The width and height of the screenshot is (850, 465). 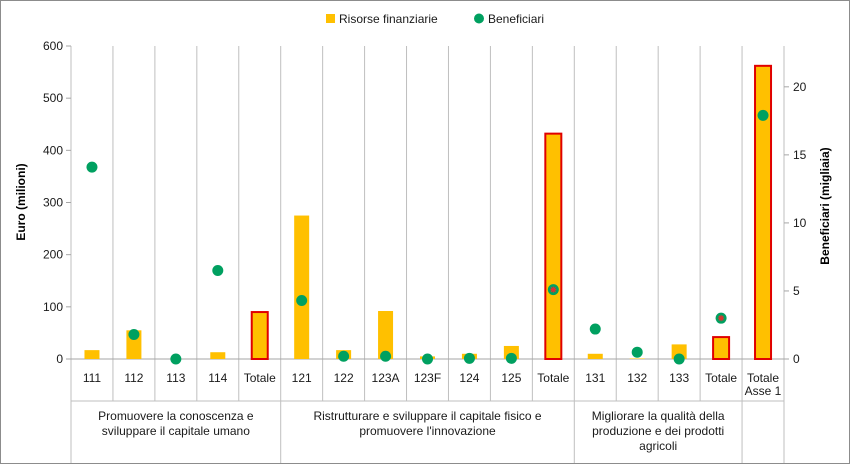 What do you see at coordinates (658, 446) in the screenshot?
I see `group-label: agricoli` at bounding box center [658, 446].